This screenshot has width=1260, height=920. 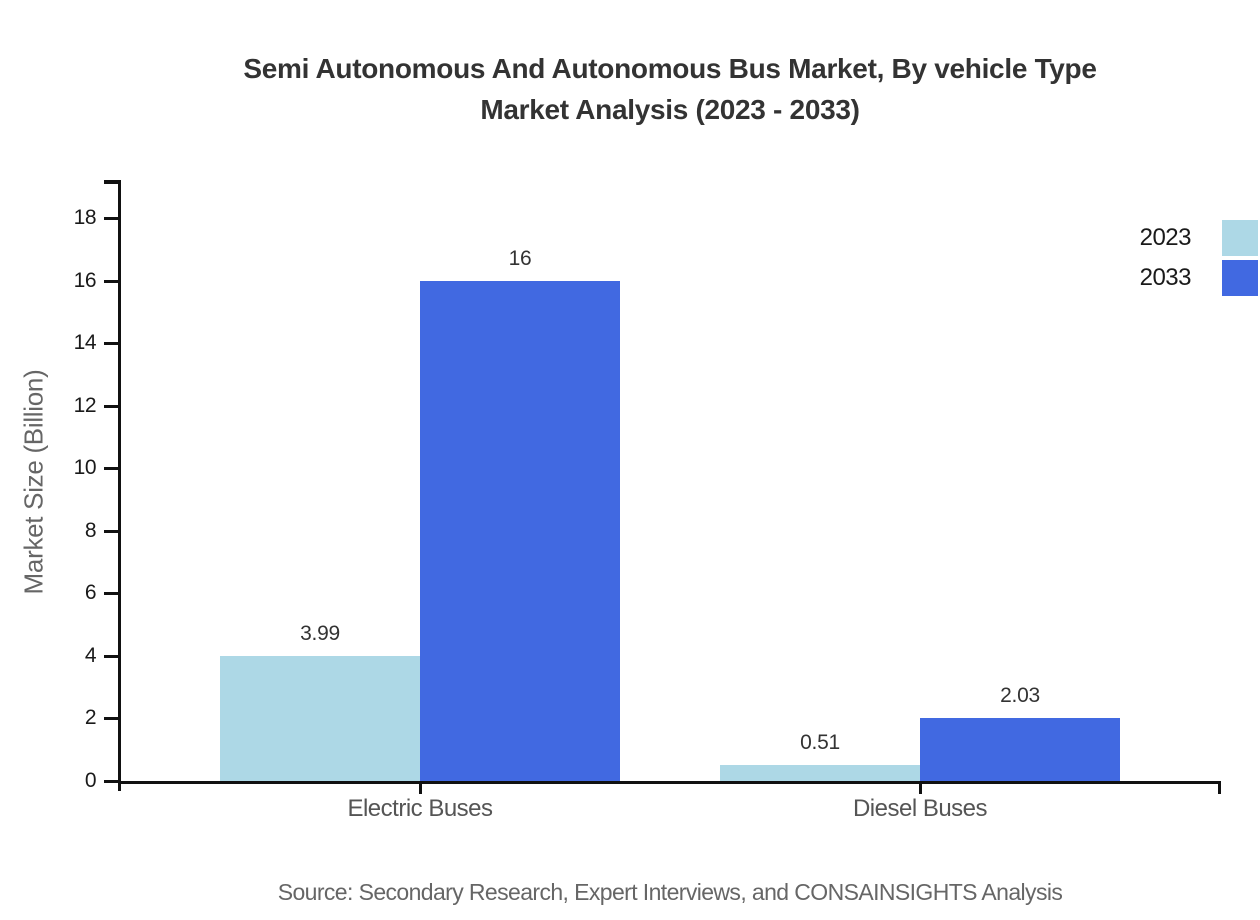 What do you see at coordinates (85, 343) in the screenshot?
I see `y-tick-label-14: 14` at bounding box center [85, 343].